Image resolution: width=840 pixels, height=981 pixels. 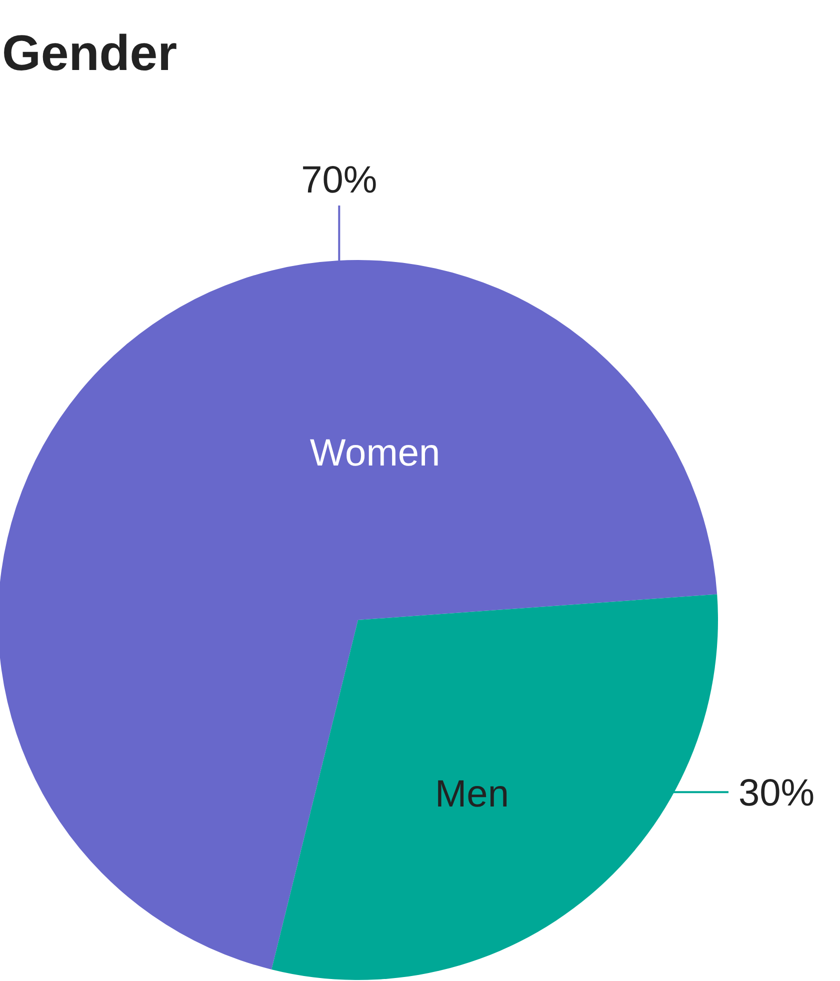 What do you see at coordinates (339, 180) in the screenshot?
I see `data-label: 70%` at bounding box center [339, 180].